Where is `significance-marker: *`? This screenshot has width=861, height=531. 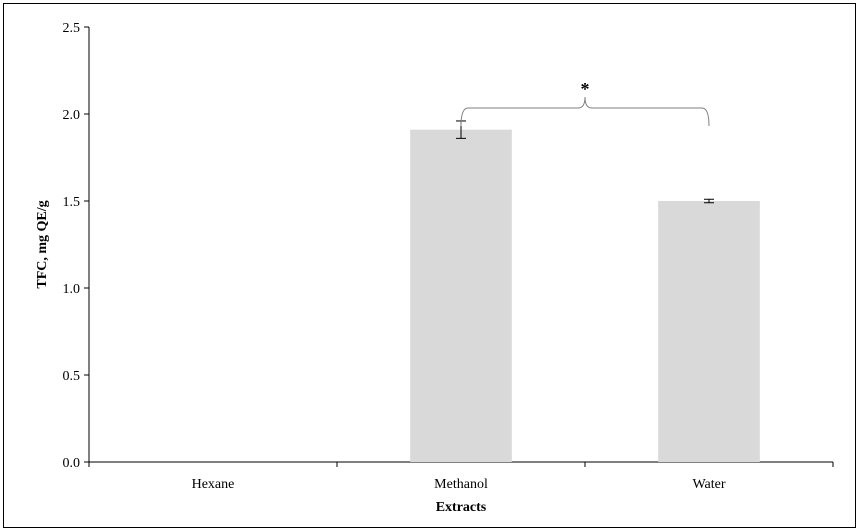
significance-marker: * is located at coordinates (585, 89).